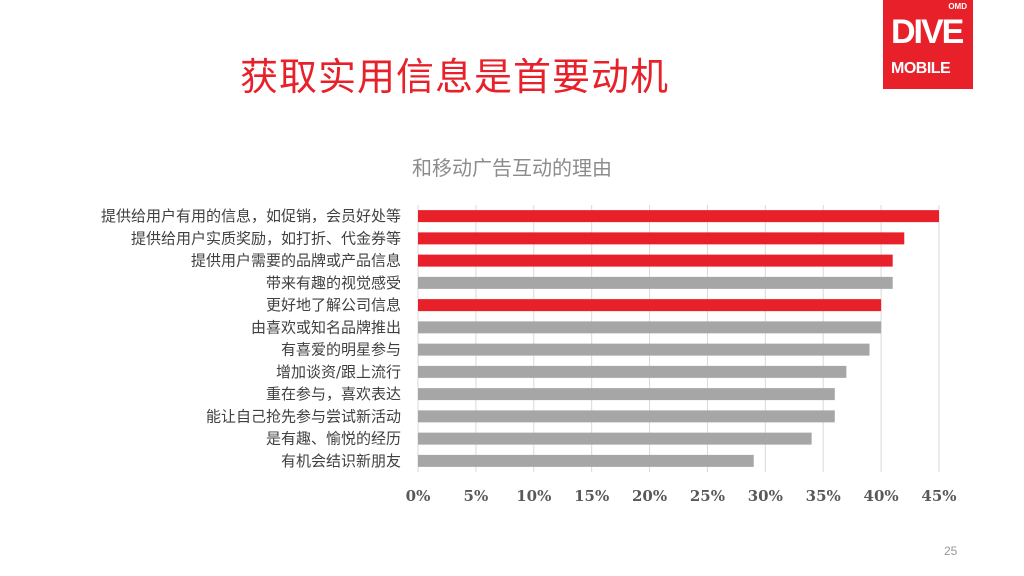  I want to click on chart-title: 和移动广告互动的理由, so click(512, 168).